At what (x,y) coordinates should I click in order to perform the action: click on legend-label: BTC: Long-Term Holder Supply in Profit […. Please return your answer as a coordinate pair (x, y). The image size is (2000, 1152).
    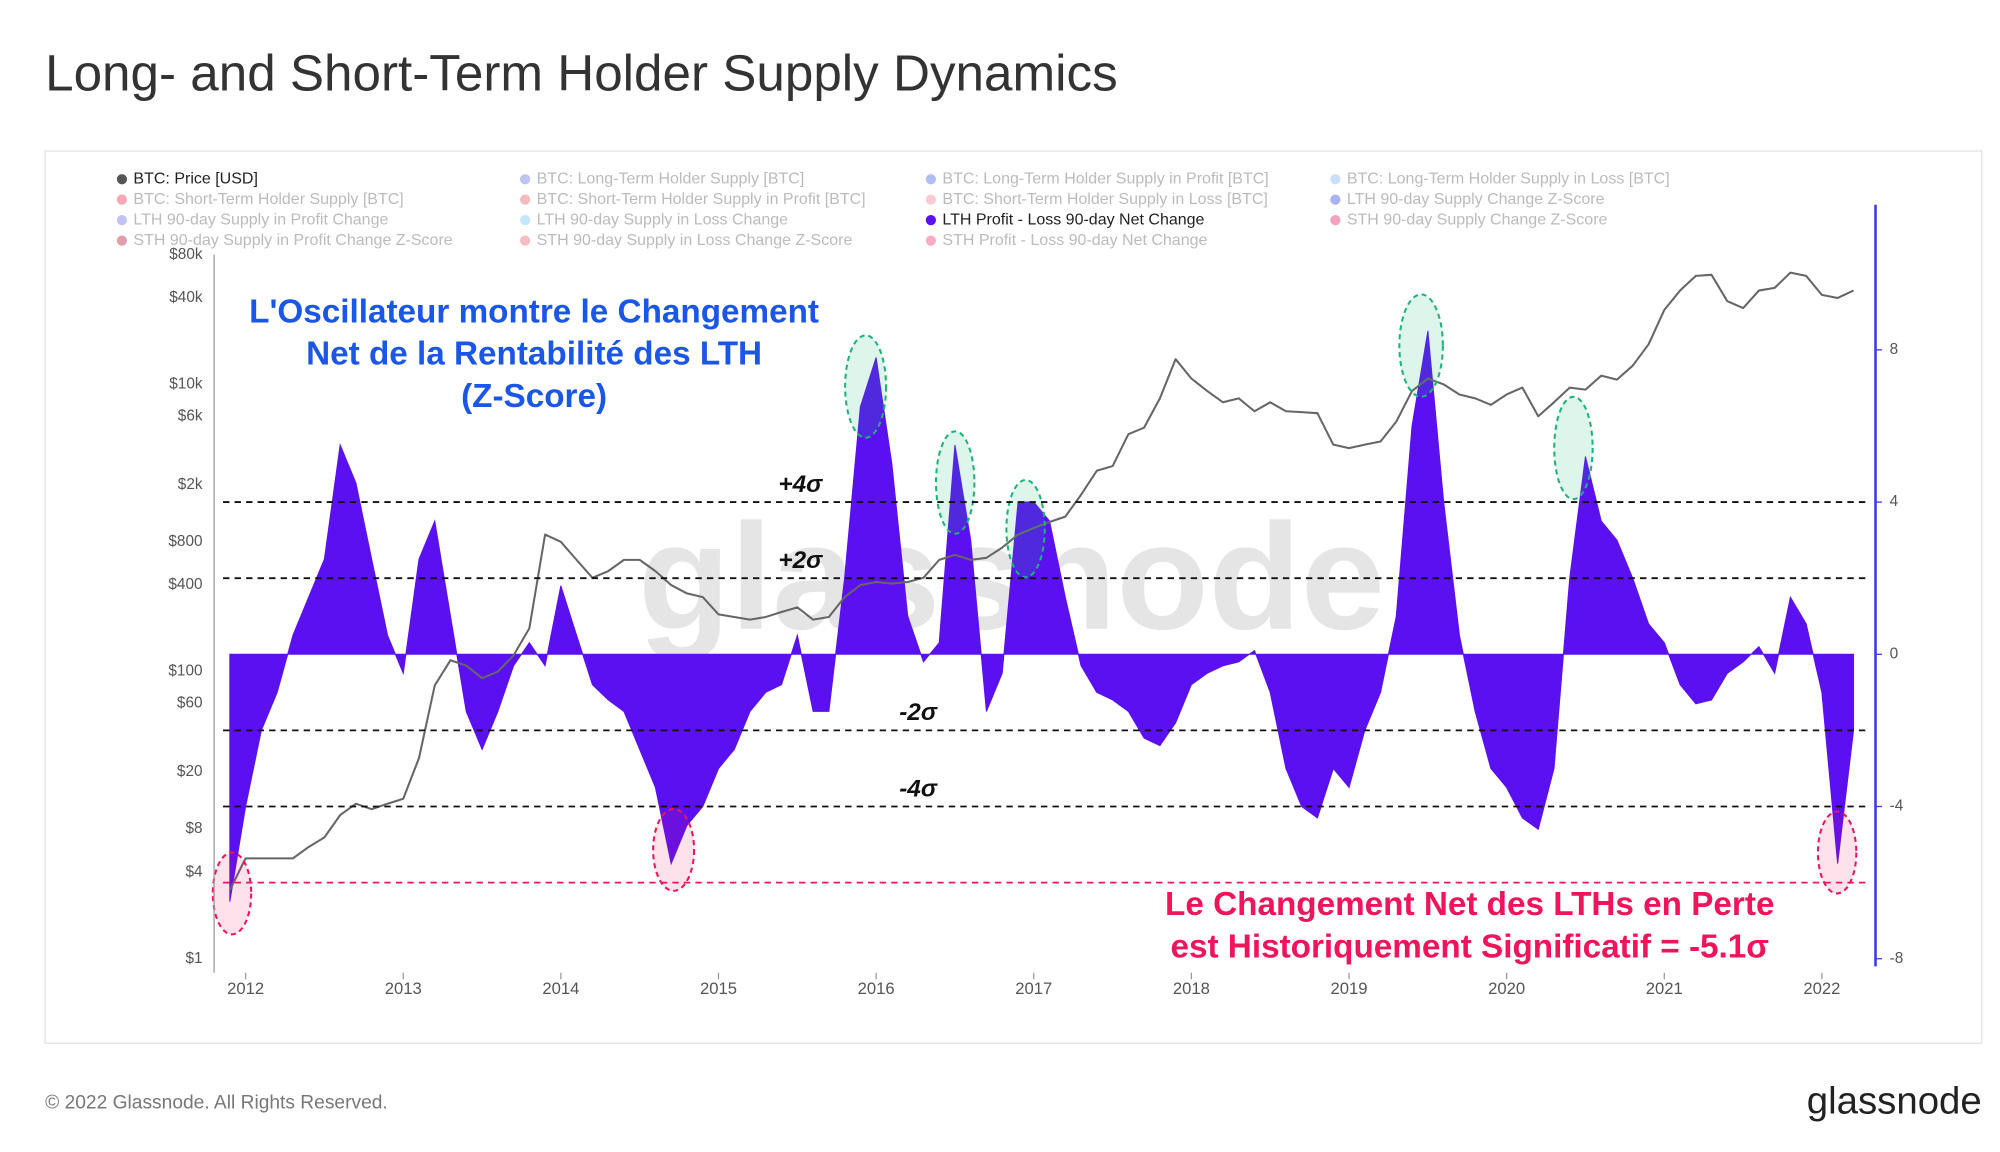
    Looking at the image, I should click on (1105, 178).